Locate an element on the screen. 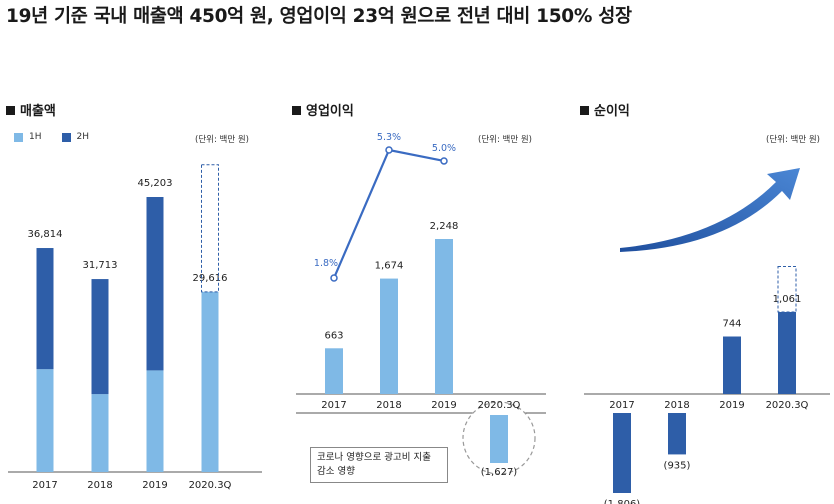 The height and width of the screenshot is (504, 834). operating-profit-category-label: 2019 is located at coordinates (443, 405).